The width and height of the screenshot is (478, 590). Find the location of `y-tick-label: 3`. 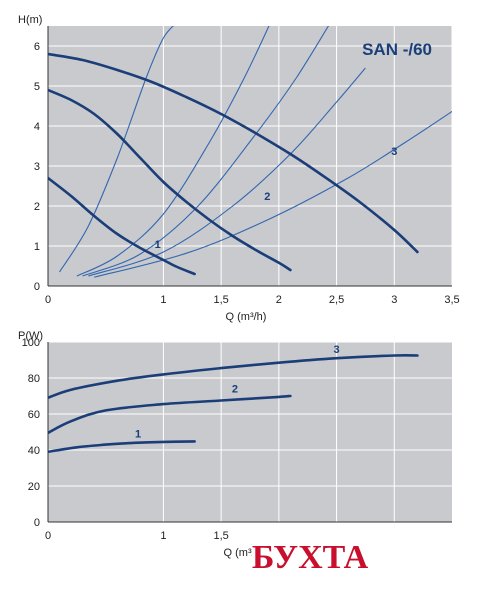

y-tick-label: 3 is located at coordinates (37, 167).